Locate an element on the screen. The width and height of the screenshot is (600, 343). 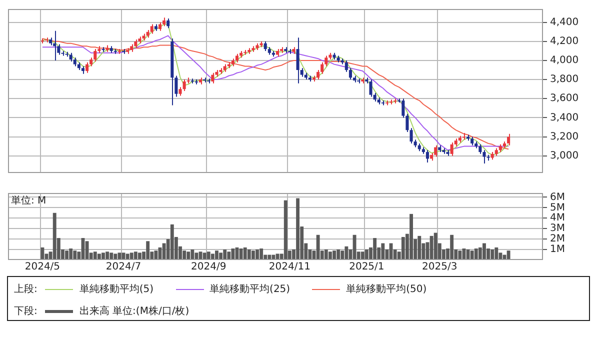
y-tick-label: 3,800 is located at coordinates (564, 80).